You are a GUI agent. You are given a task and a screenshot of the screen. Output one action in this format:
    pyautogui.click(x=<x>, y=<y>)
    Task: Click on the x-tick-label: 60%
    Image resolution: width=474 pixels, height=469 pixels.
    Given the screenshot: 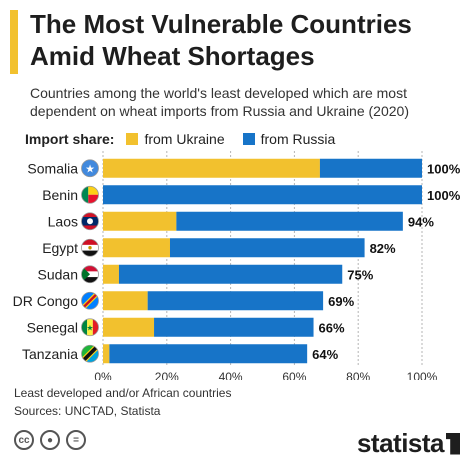 What is the action you would take?
    pyautogui.click(x=294, y=375)
    